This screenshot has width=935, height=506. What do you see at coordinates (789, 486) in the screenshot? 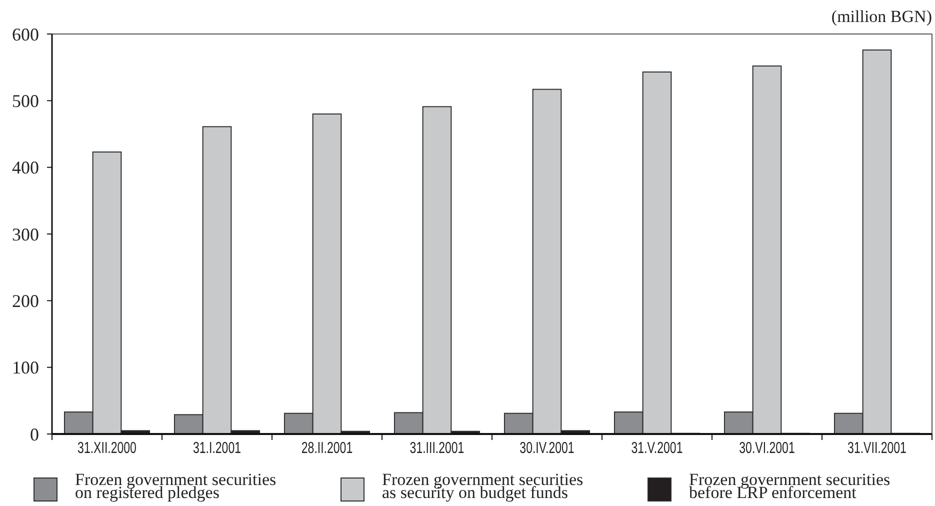
I see `legend-label: Frozen government securities before LRP enforcement` at bounding box center [789, 486].